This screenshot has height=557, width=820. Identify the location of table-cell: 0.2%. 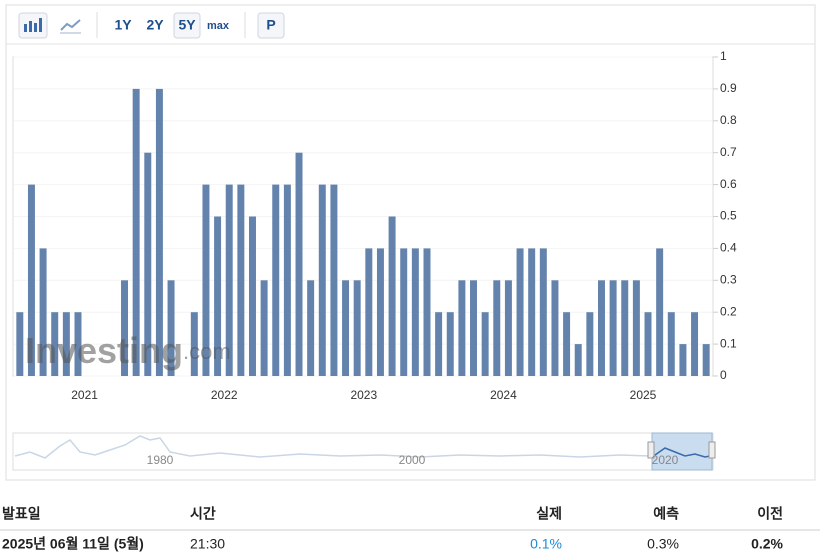
(767, 544).